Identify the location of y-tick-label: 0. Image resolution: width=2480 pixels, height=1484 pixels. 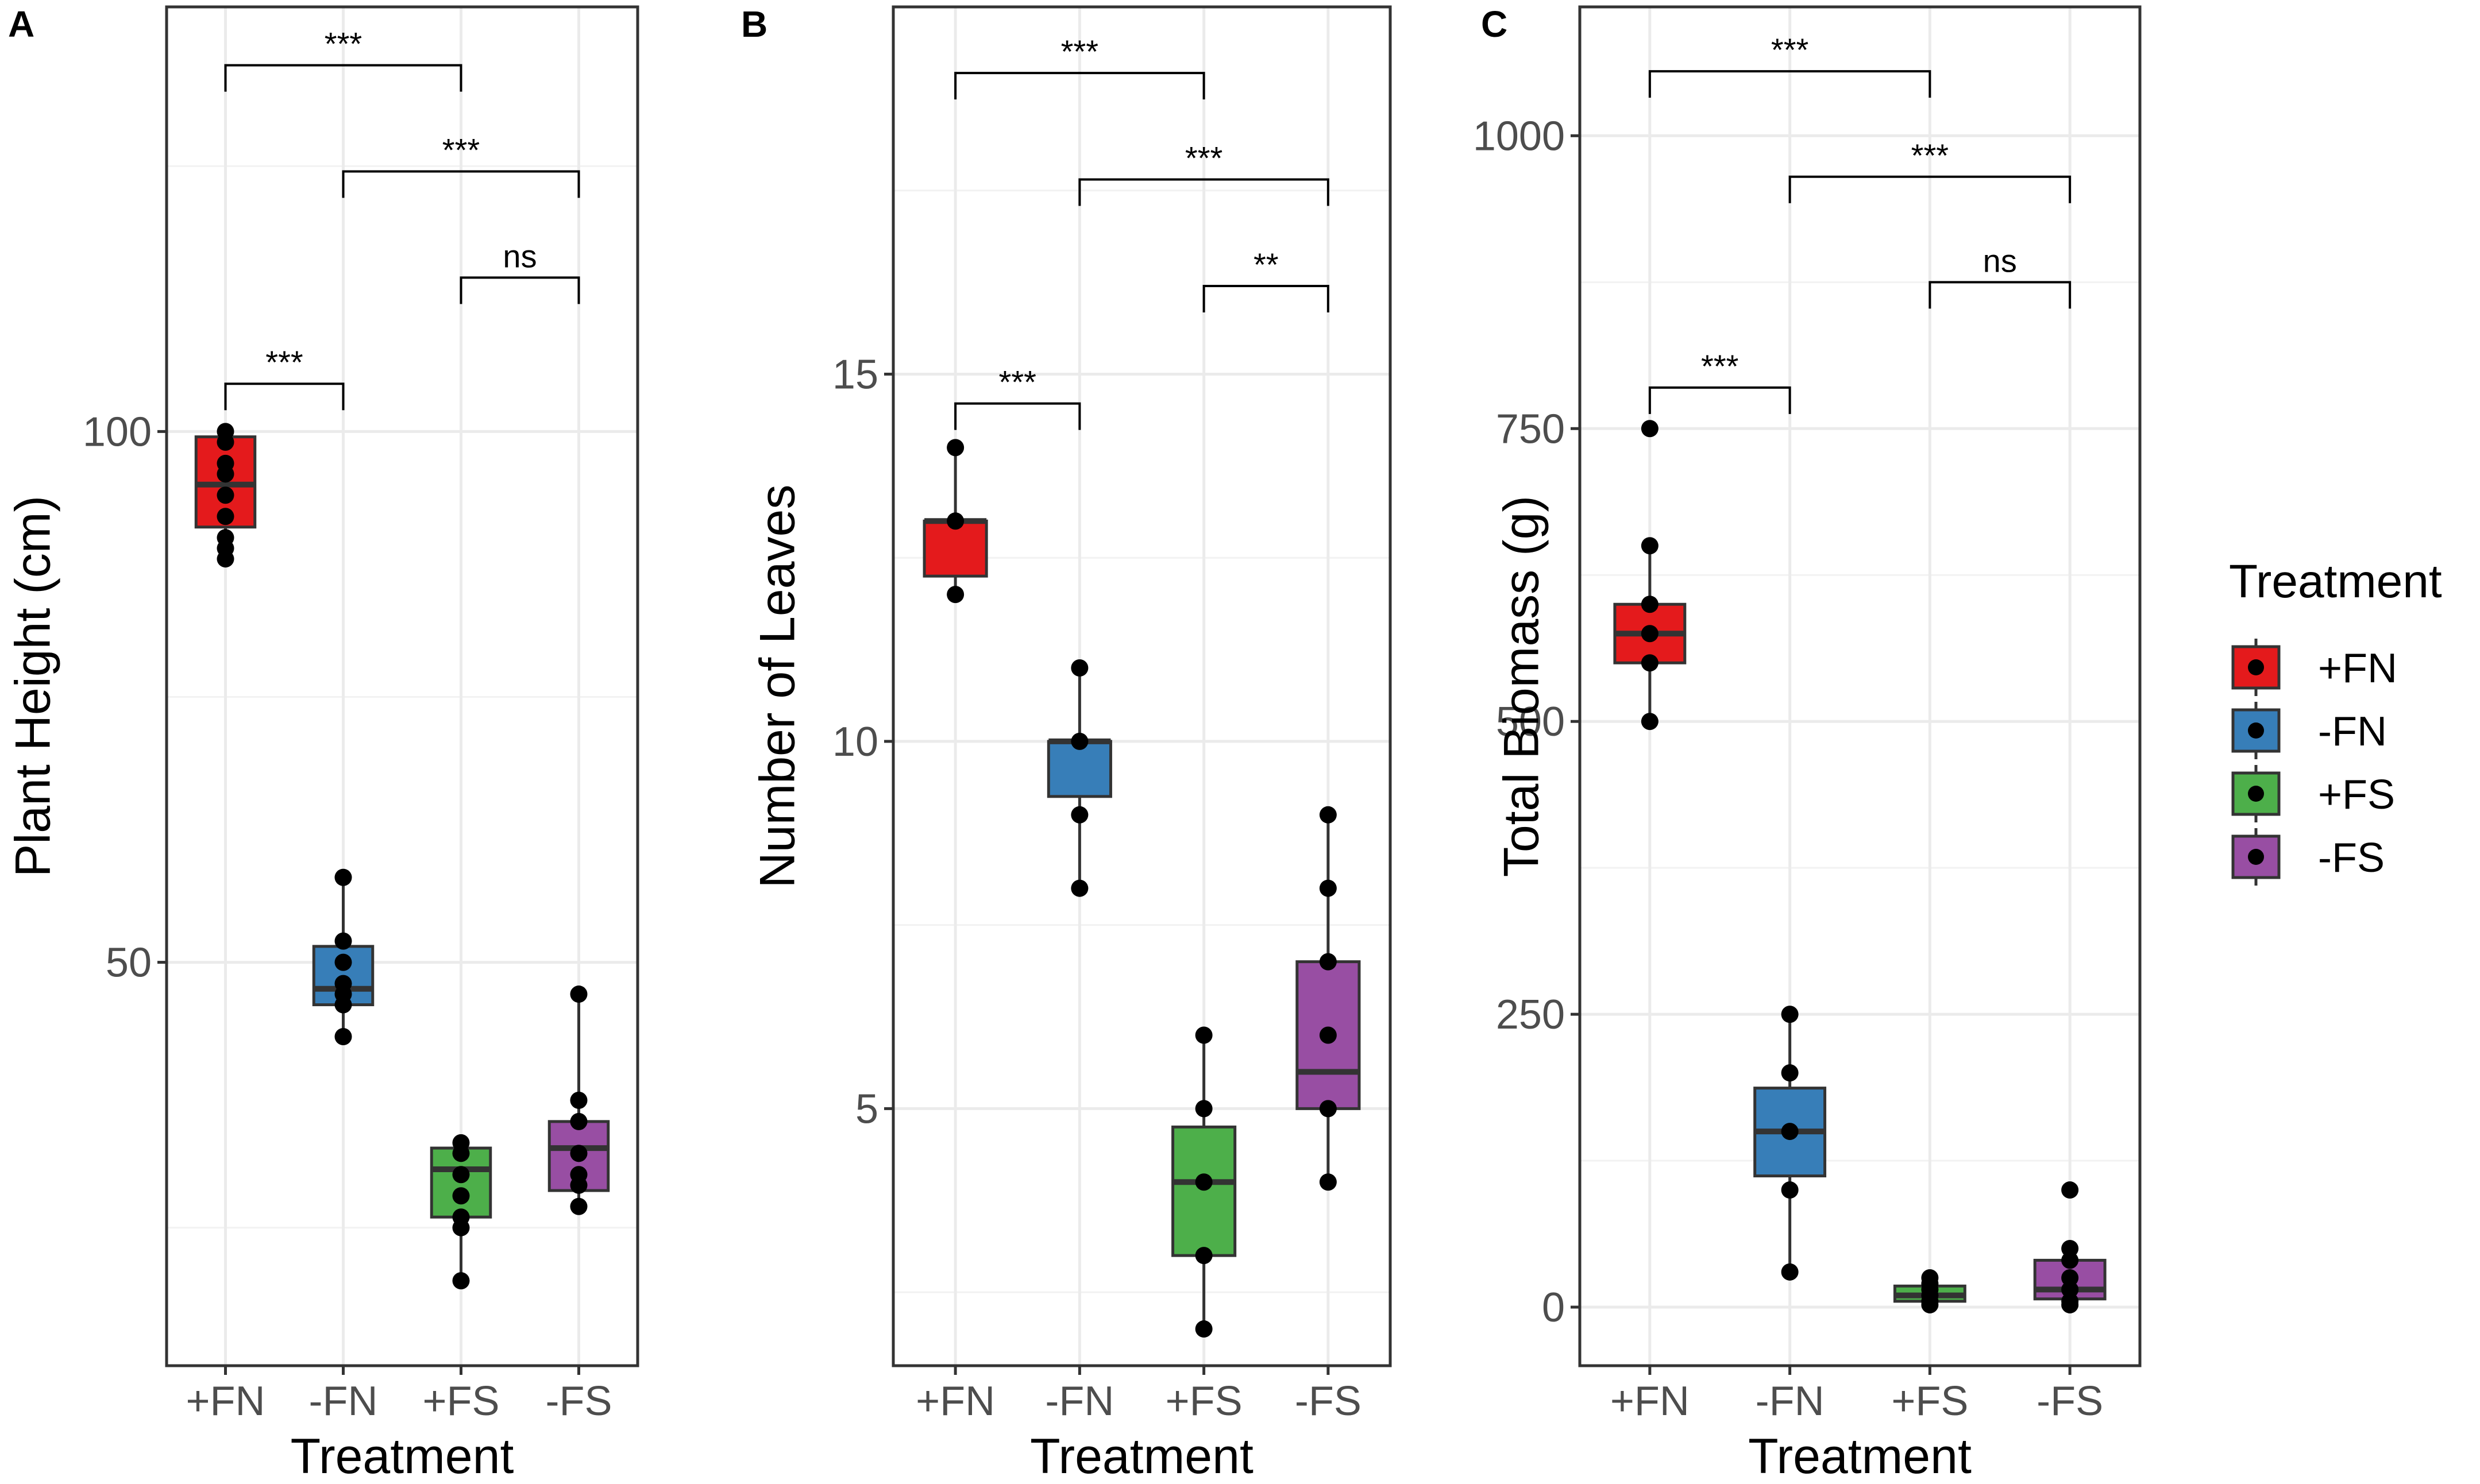
(1553, 1308).